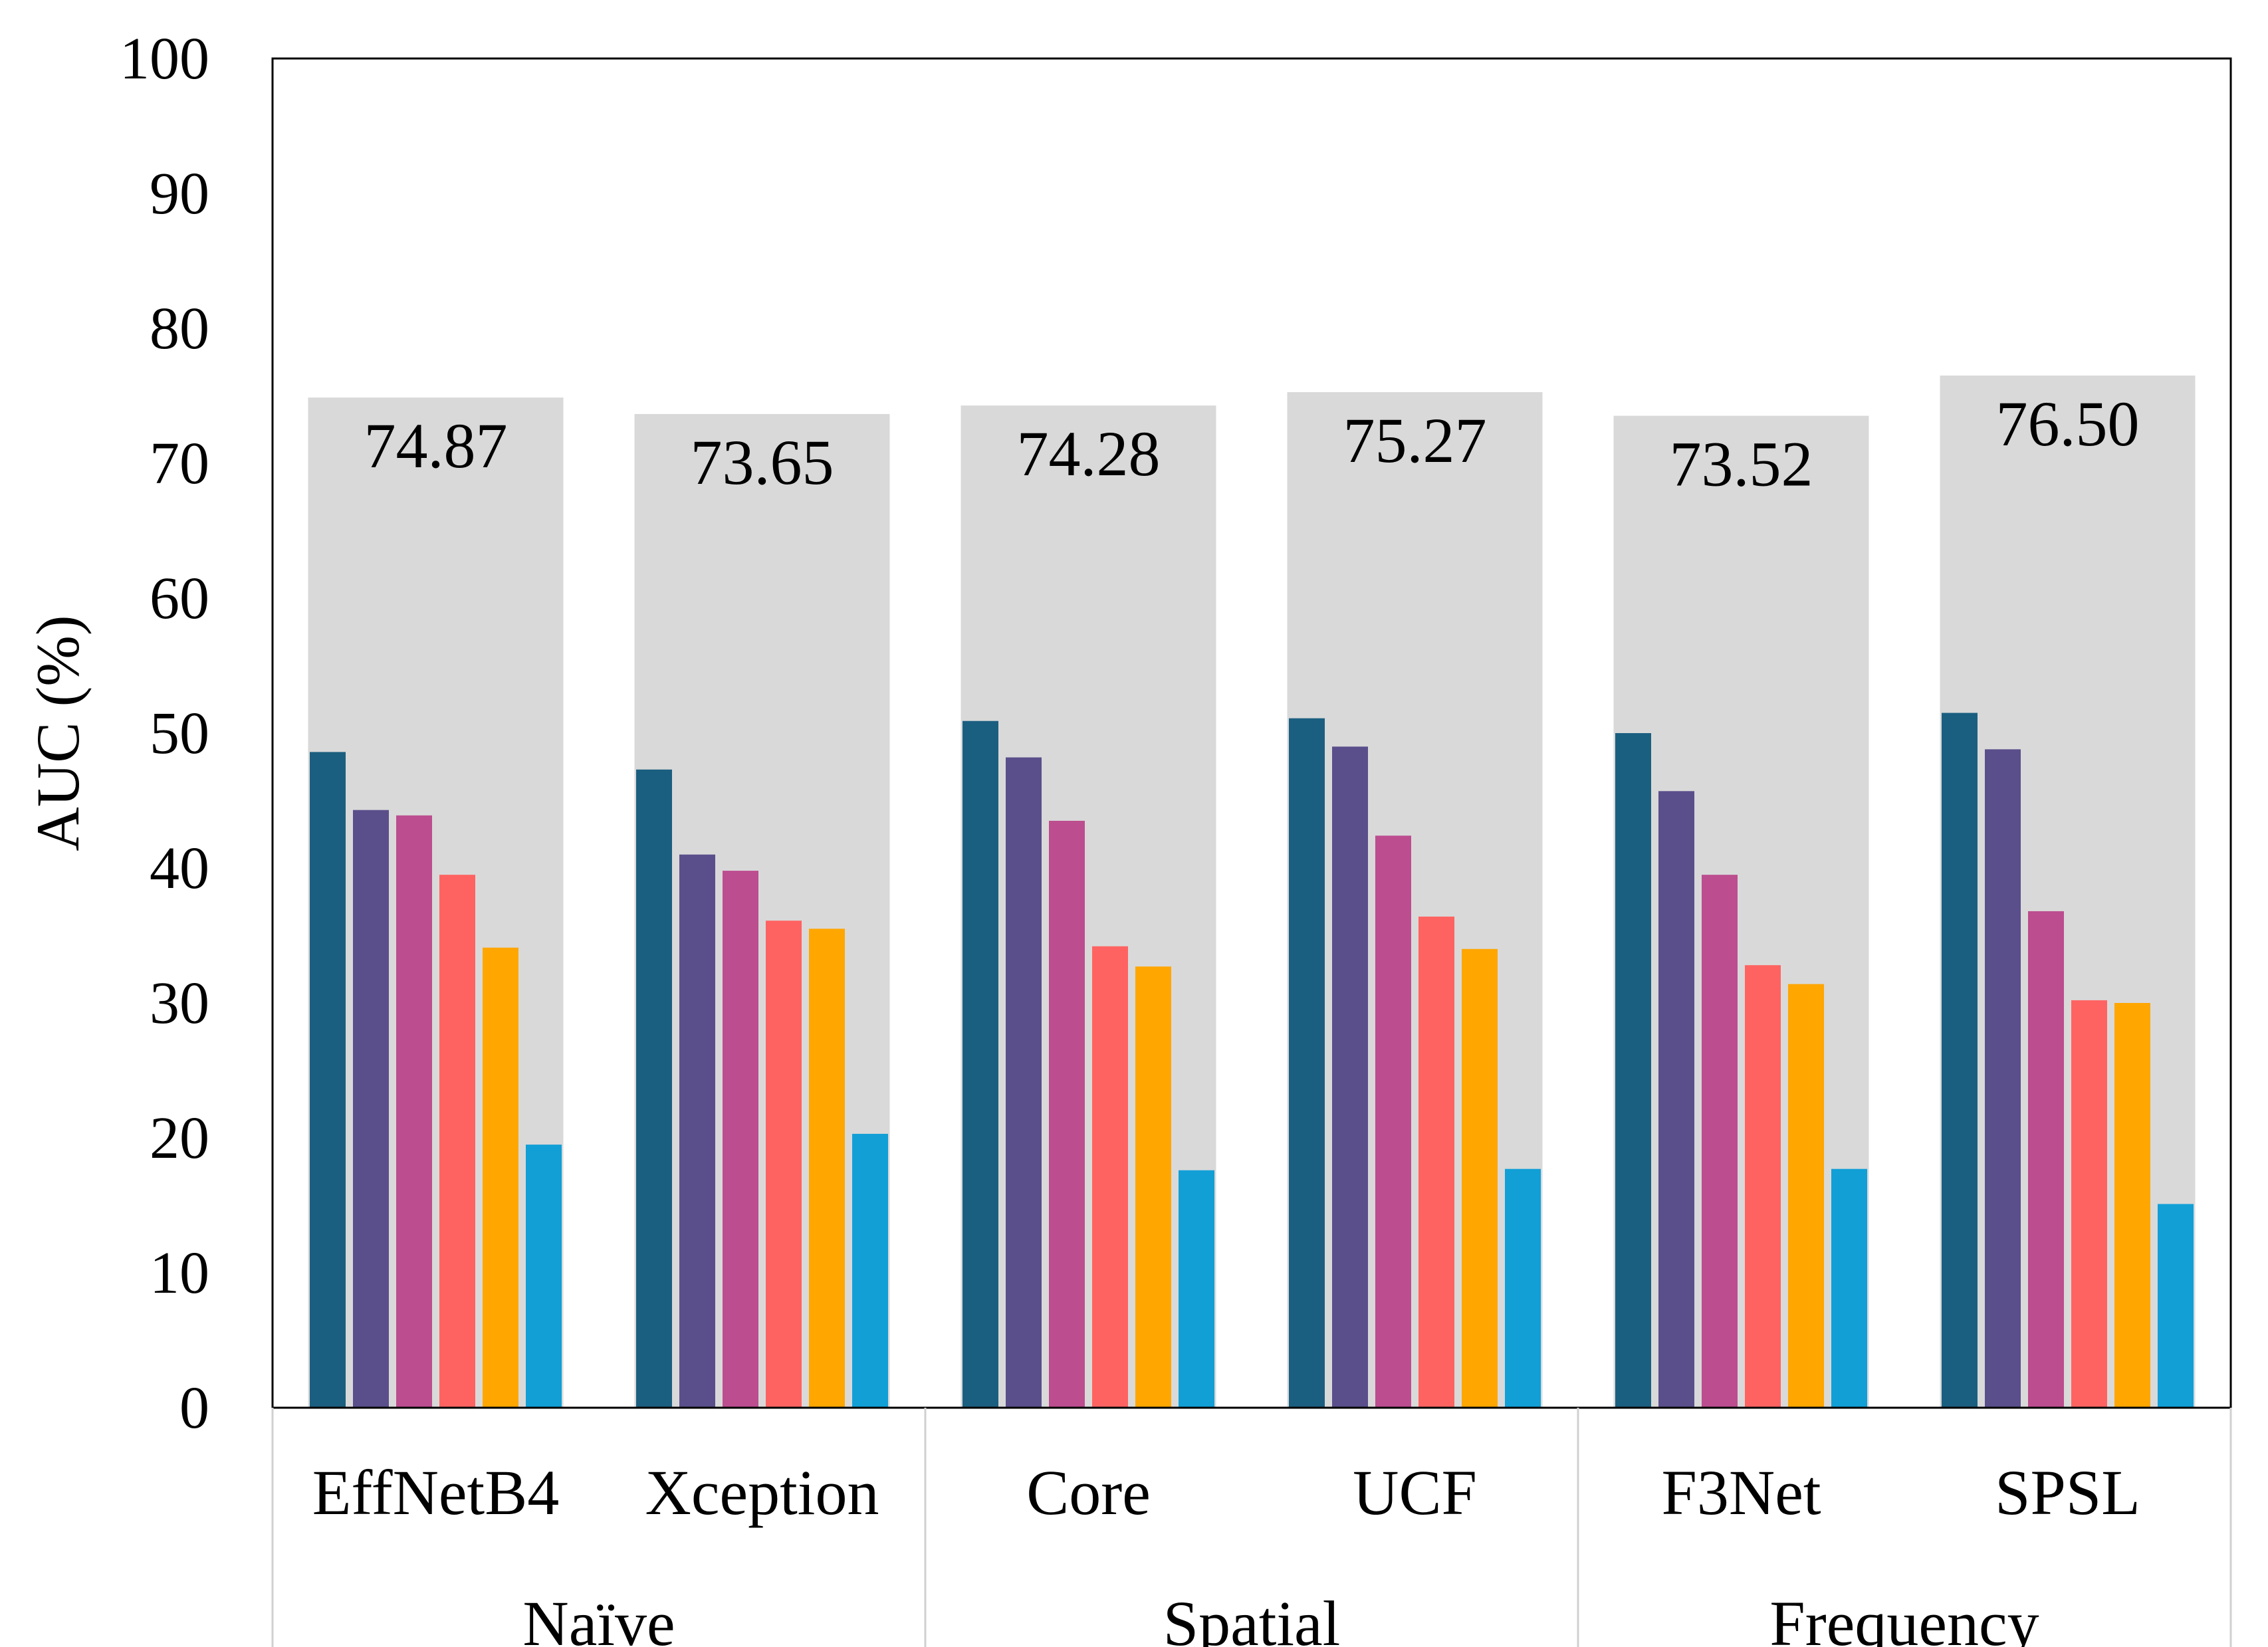 This screenshot has width=2268, height=1647. I want to click on y-tick-label: 70, so click(180, 464).